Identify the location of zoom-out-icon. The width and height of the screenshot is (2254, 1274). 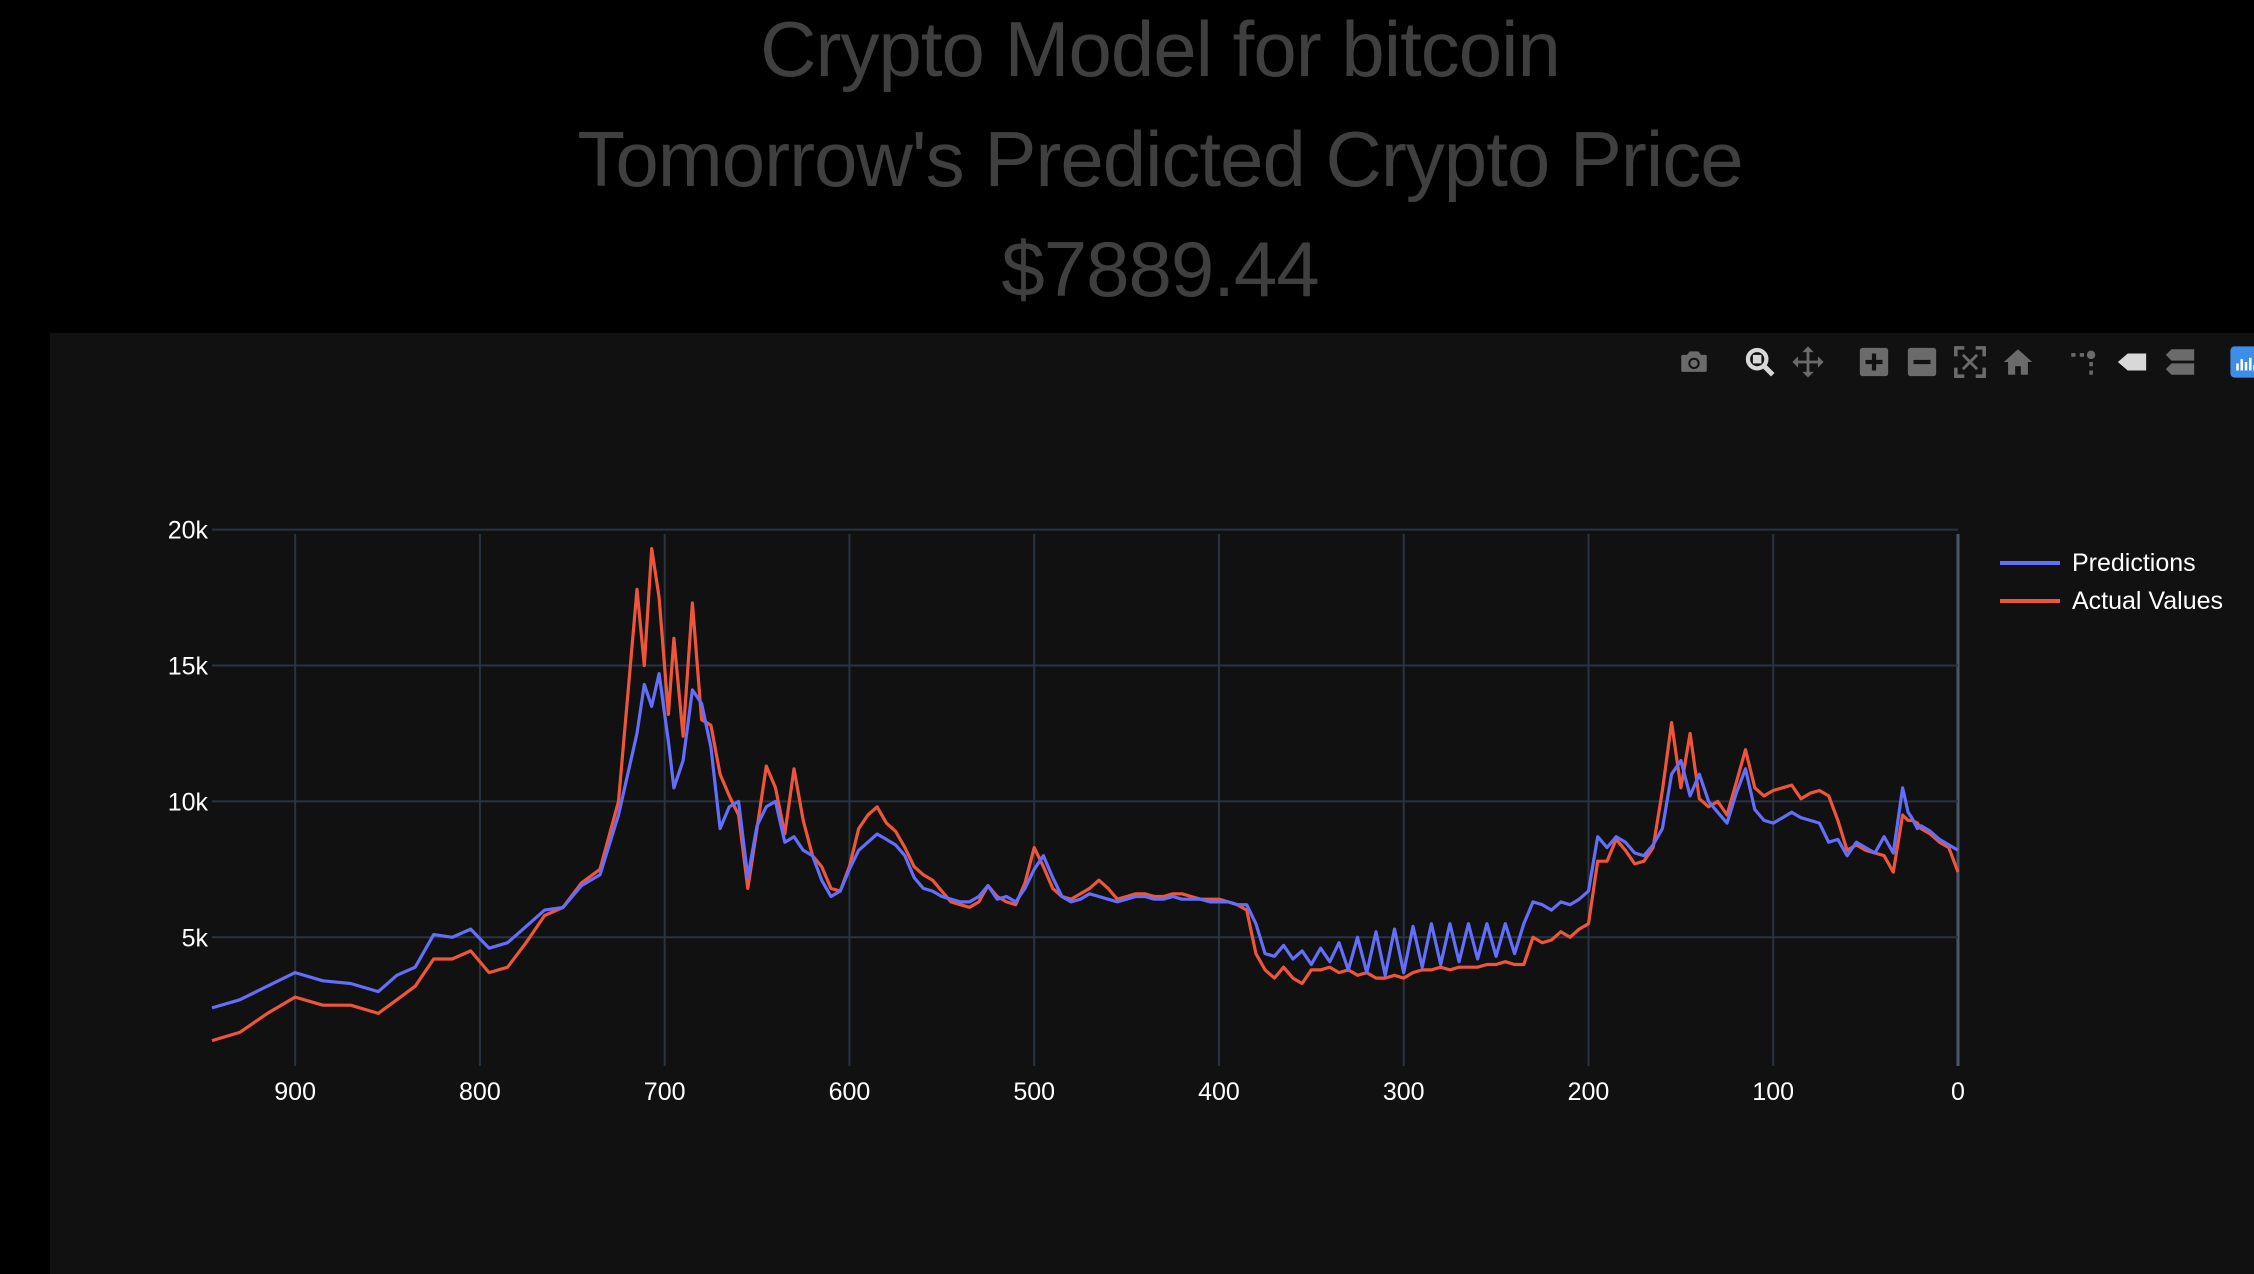
(1922, 362).